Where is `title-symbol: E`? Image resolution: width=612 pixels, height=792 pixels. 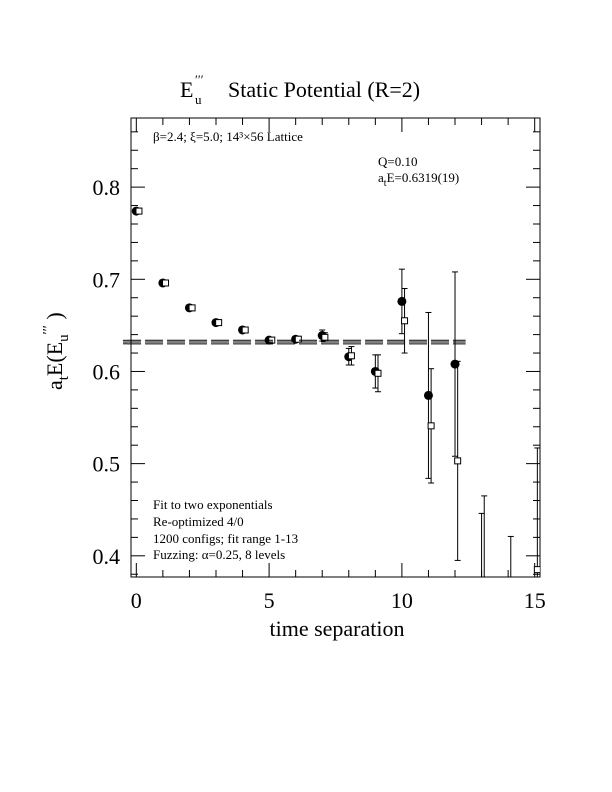
title-symbol: E is located at coordinates (186, 89).